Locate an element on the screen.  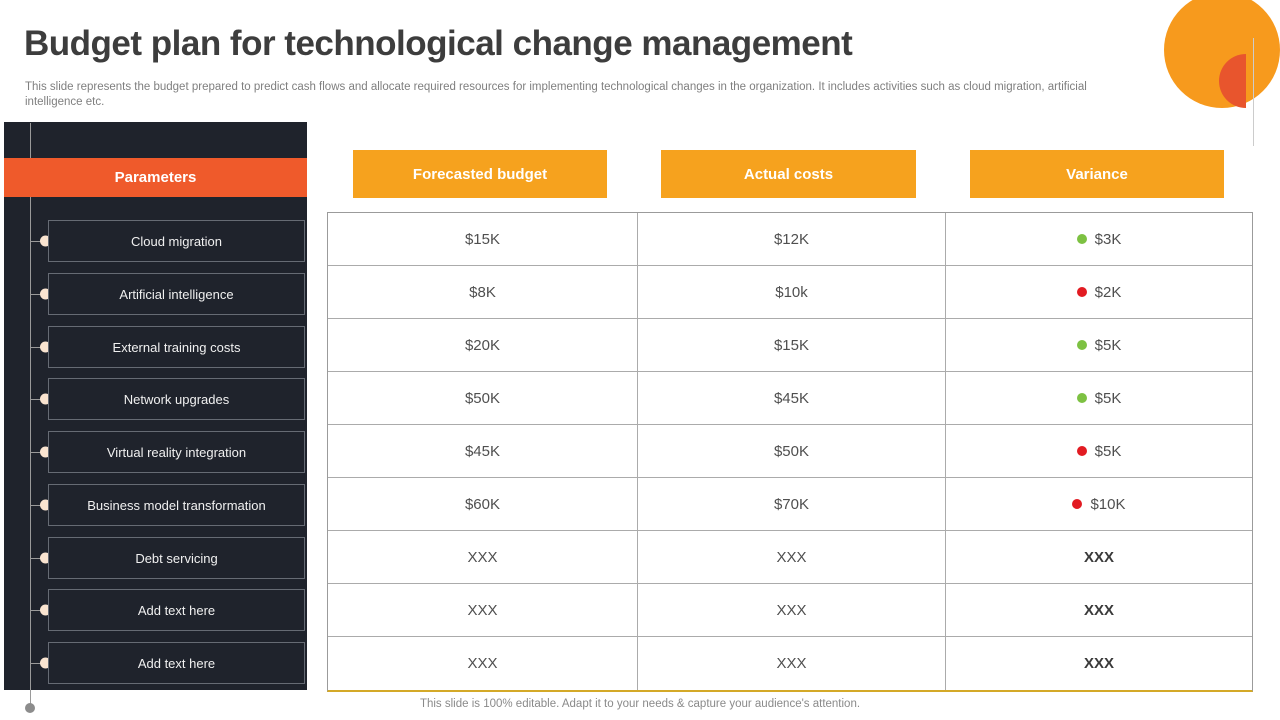
cell-actual-costs: $70K is located at coordinates (792, 504).